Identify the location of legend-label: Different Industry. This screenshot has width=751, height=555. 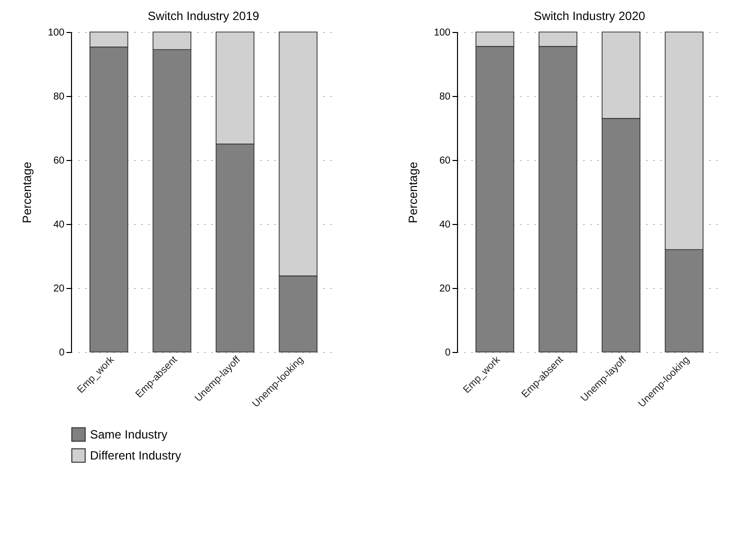
(136, 455).